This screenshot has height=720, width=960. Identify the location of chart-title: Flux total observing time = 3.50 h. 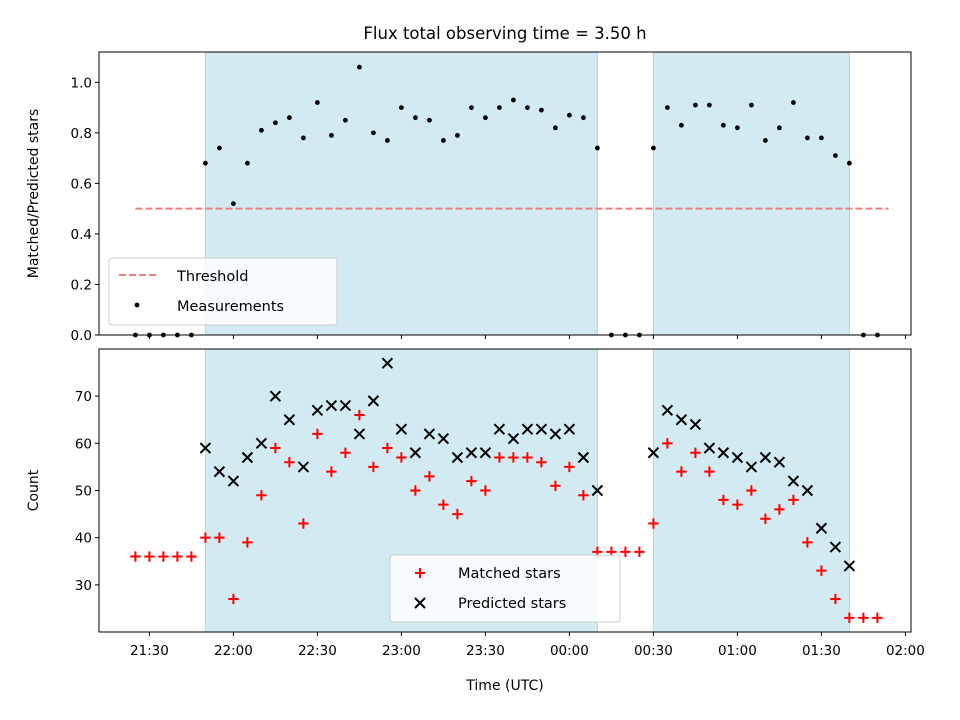
(504, 33).